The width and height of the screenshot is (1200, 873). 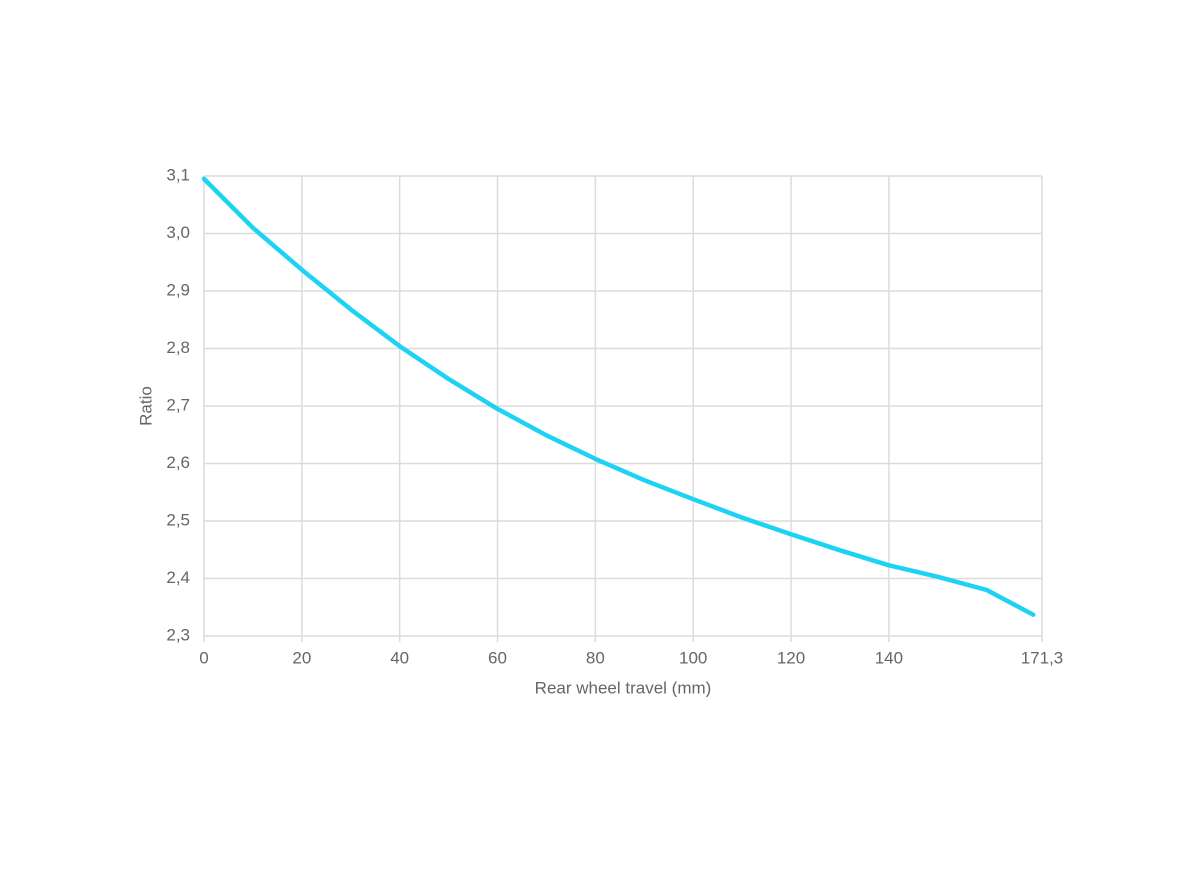 What do you see at coordinates (791, 657) in the screenshot?
I see `x-tick-label: 120` at bounding box center [791, 657].